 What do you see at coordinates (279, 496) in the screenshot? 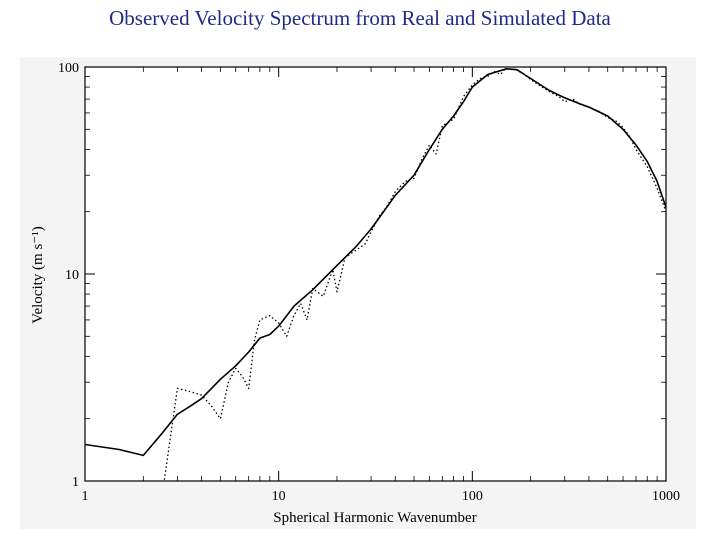
I see `x-tick-label: 10` at bounding box center [279, 496].